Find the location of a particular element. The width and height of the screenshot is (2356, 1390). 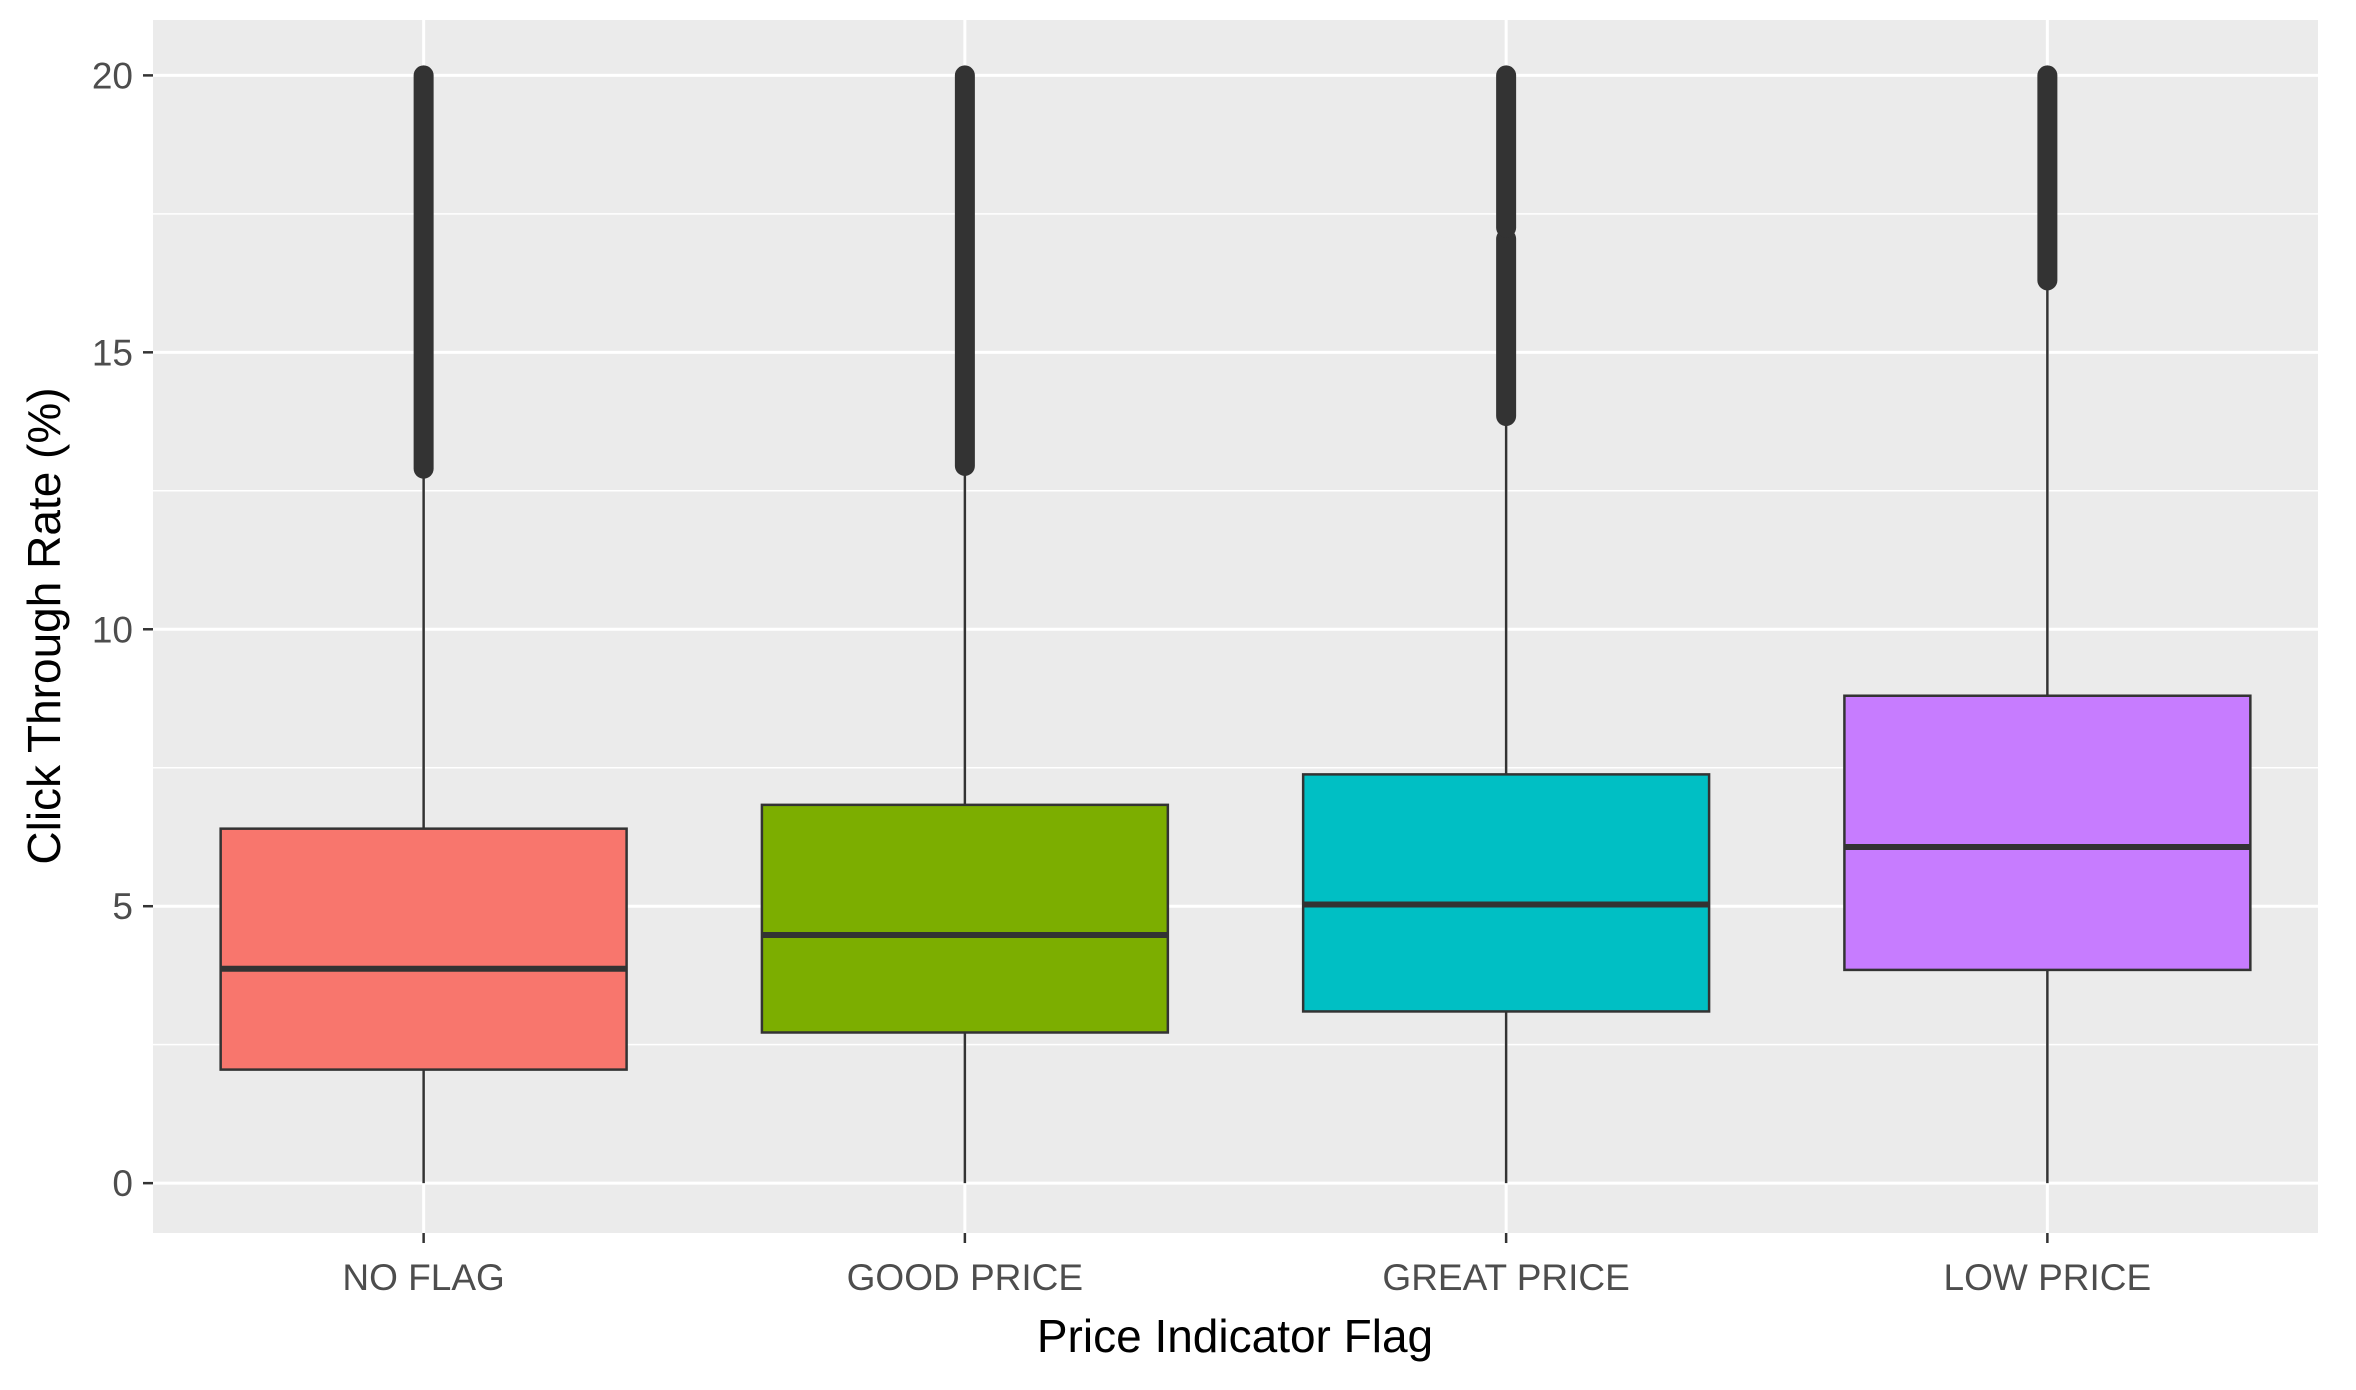

y-tick-label: 20 is located at coordinates (112, 75).